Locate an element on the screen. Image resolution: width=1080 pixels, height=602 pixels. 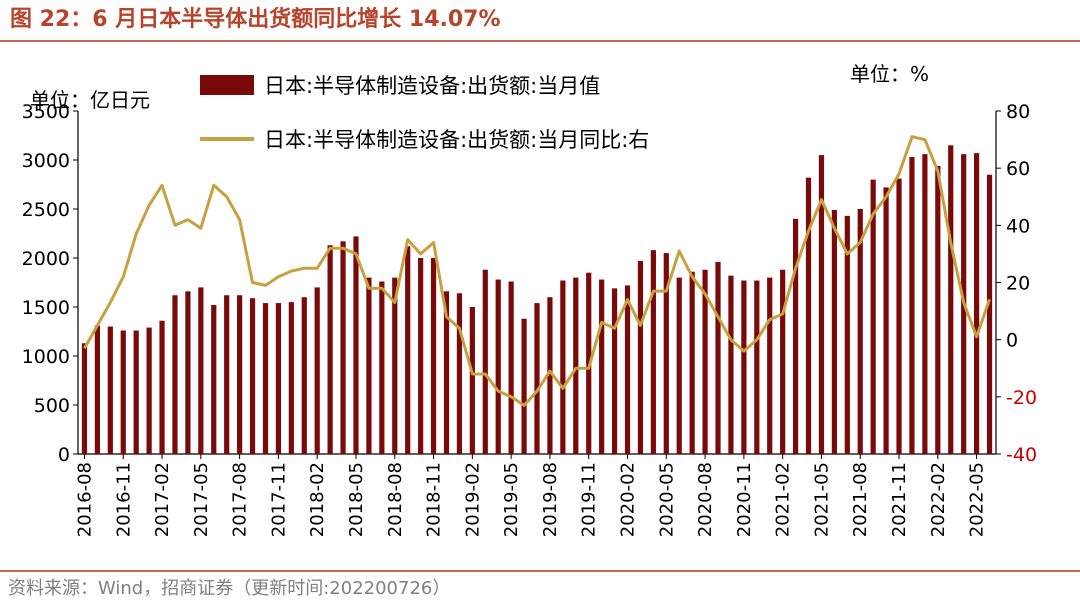
right-axis-unit: 单位：% is located at coordinates (890, 74).